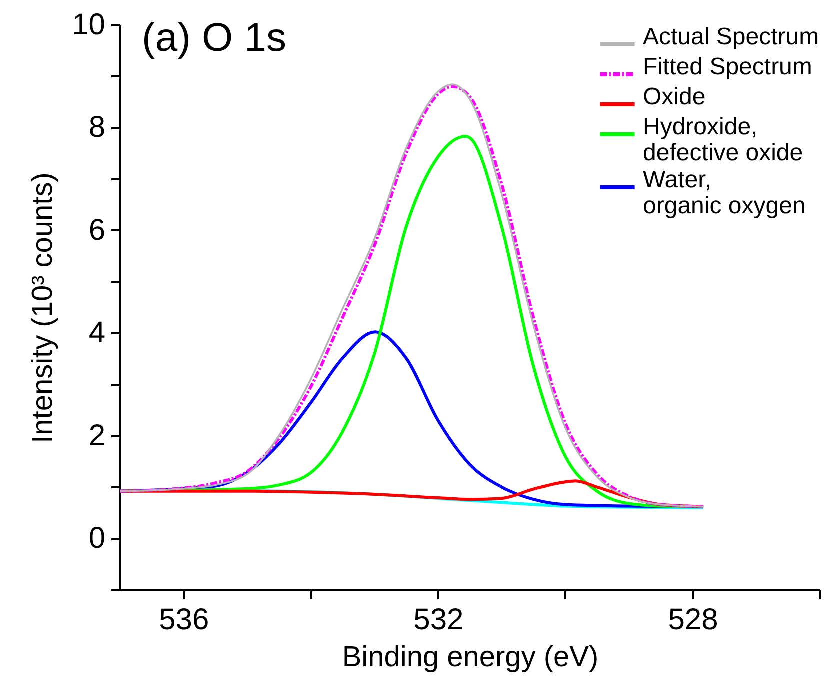  What do you see at coordinates (674, 97) in the screenshot?
I see `legend-label: Oxide` at bounding box center [674, 97].